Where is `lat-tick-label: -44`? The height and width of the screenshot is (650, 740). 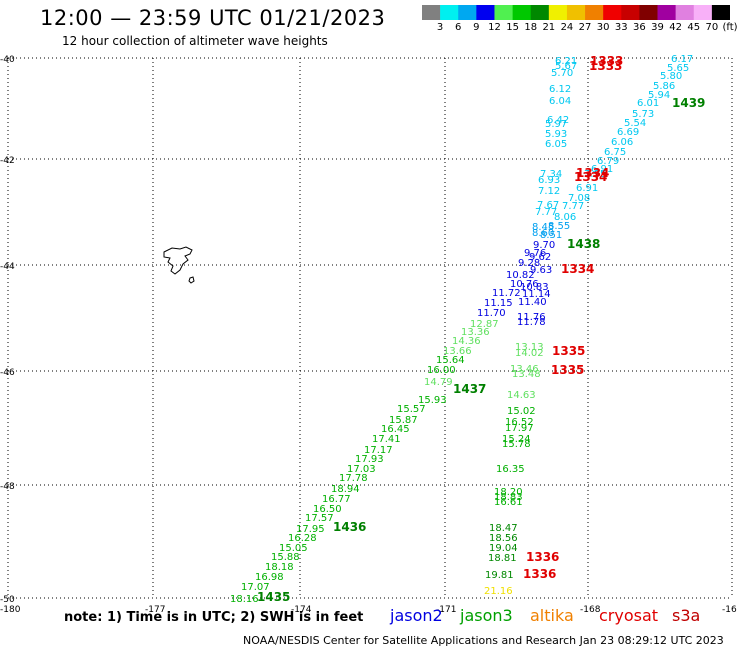
lat-tick-label: -44 is located at coordinates (7, 267).